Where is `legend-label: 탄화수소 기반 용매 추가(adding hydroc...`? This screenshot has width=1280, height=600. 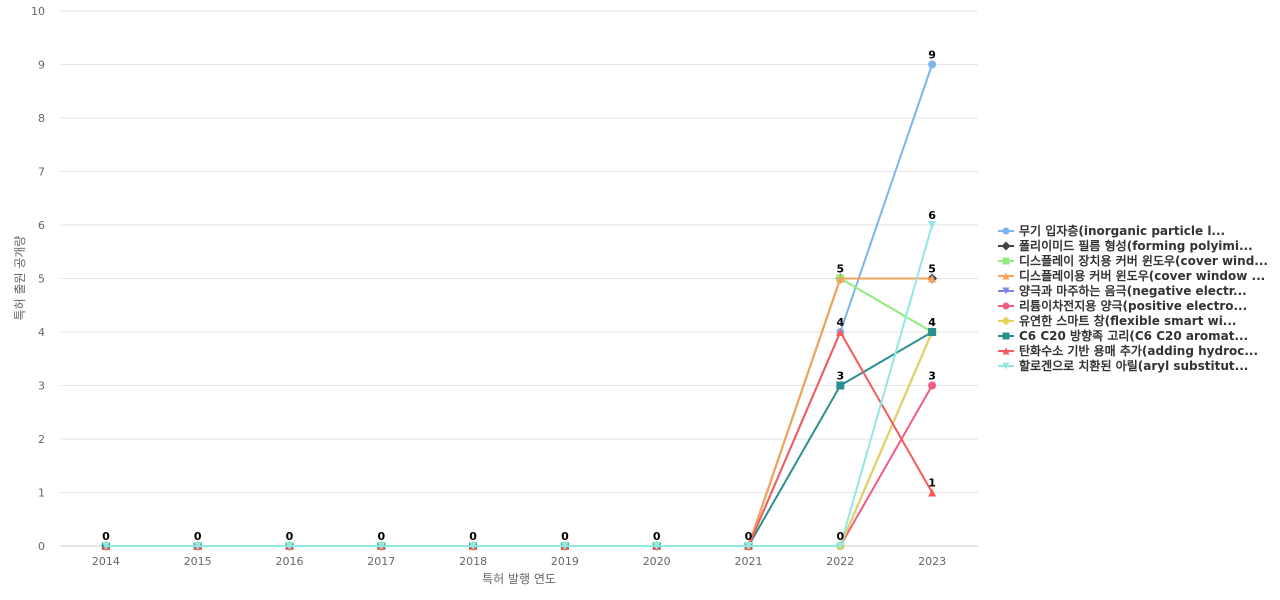 legend-label: 탄화수소 기반 용매 추가(adding hydroc... is located at coordinates (1138, 350).